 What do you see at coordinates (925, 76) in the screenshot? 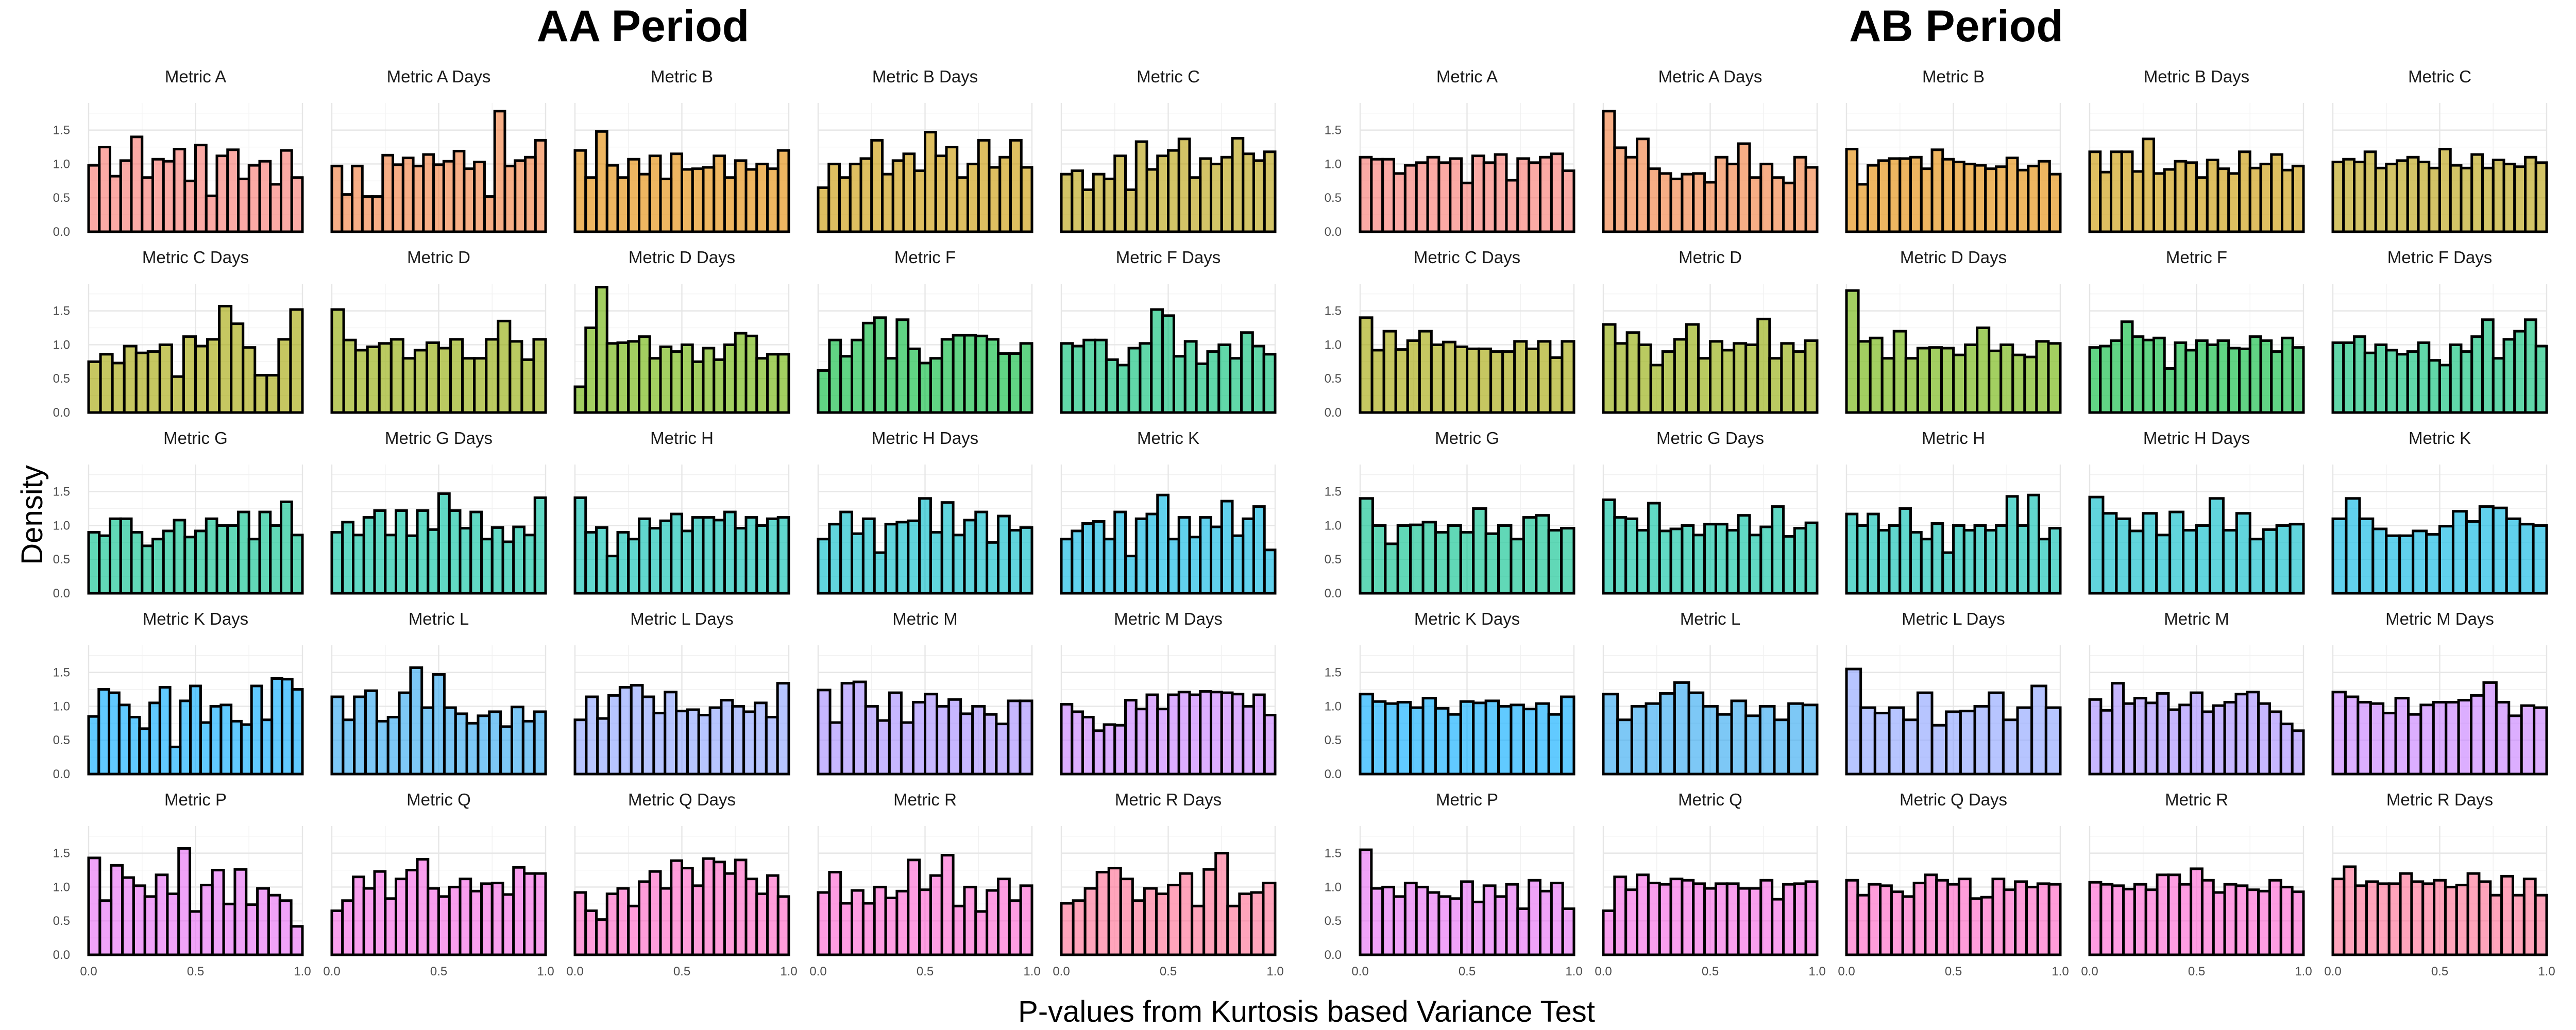
I see `facet-title: Metric B Days` at bounding box center [925, 76].